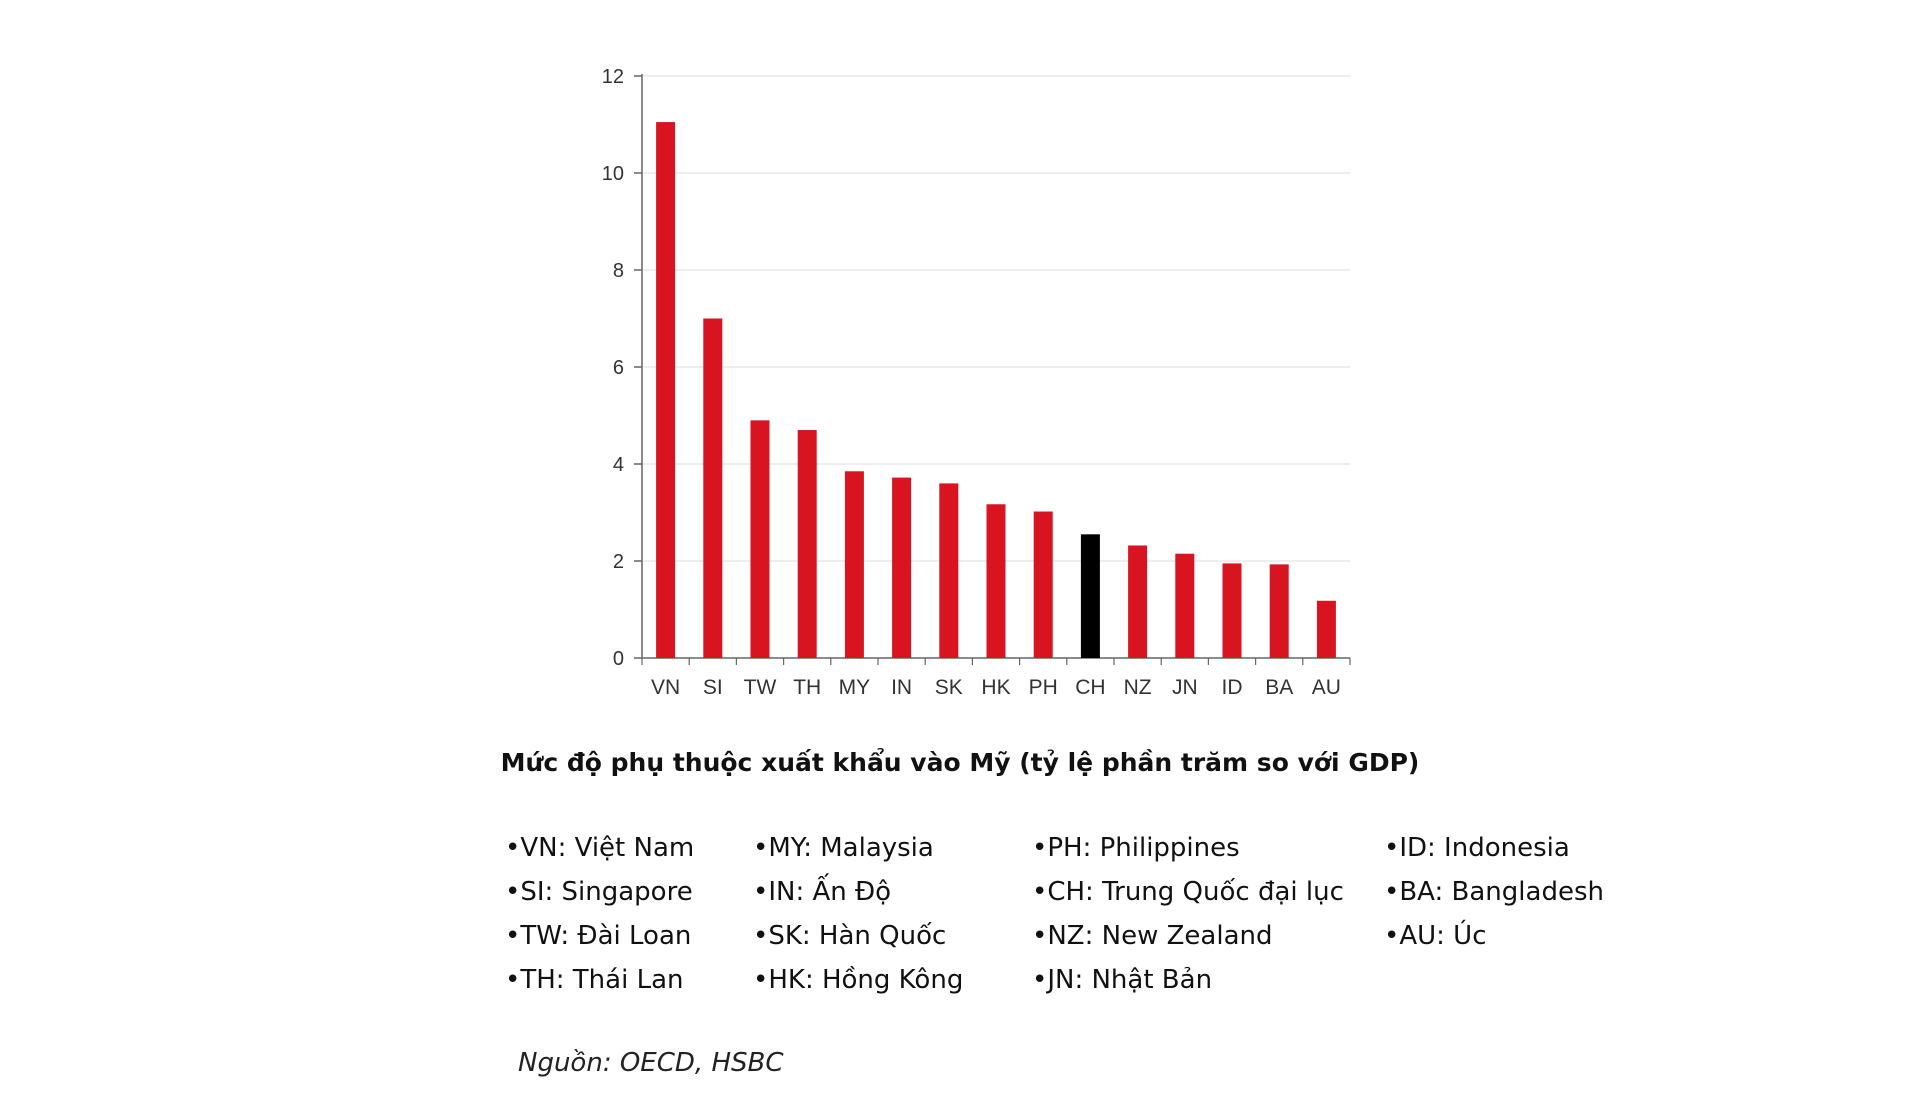 This screenshot has width=1920, height=1112. Describe the element at coordinates (1326, 687) in the screenshot. I see `x-tick-label: AU` at that location.